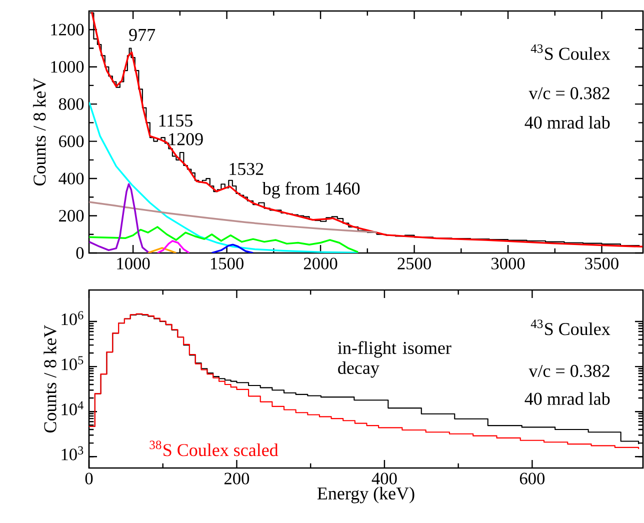 The width and height of the screenshot is (644, 523). Describe the element at coordinates (414, 264) in the screenshot. I see `x-tick-label: 2500` at that location.